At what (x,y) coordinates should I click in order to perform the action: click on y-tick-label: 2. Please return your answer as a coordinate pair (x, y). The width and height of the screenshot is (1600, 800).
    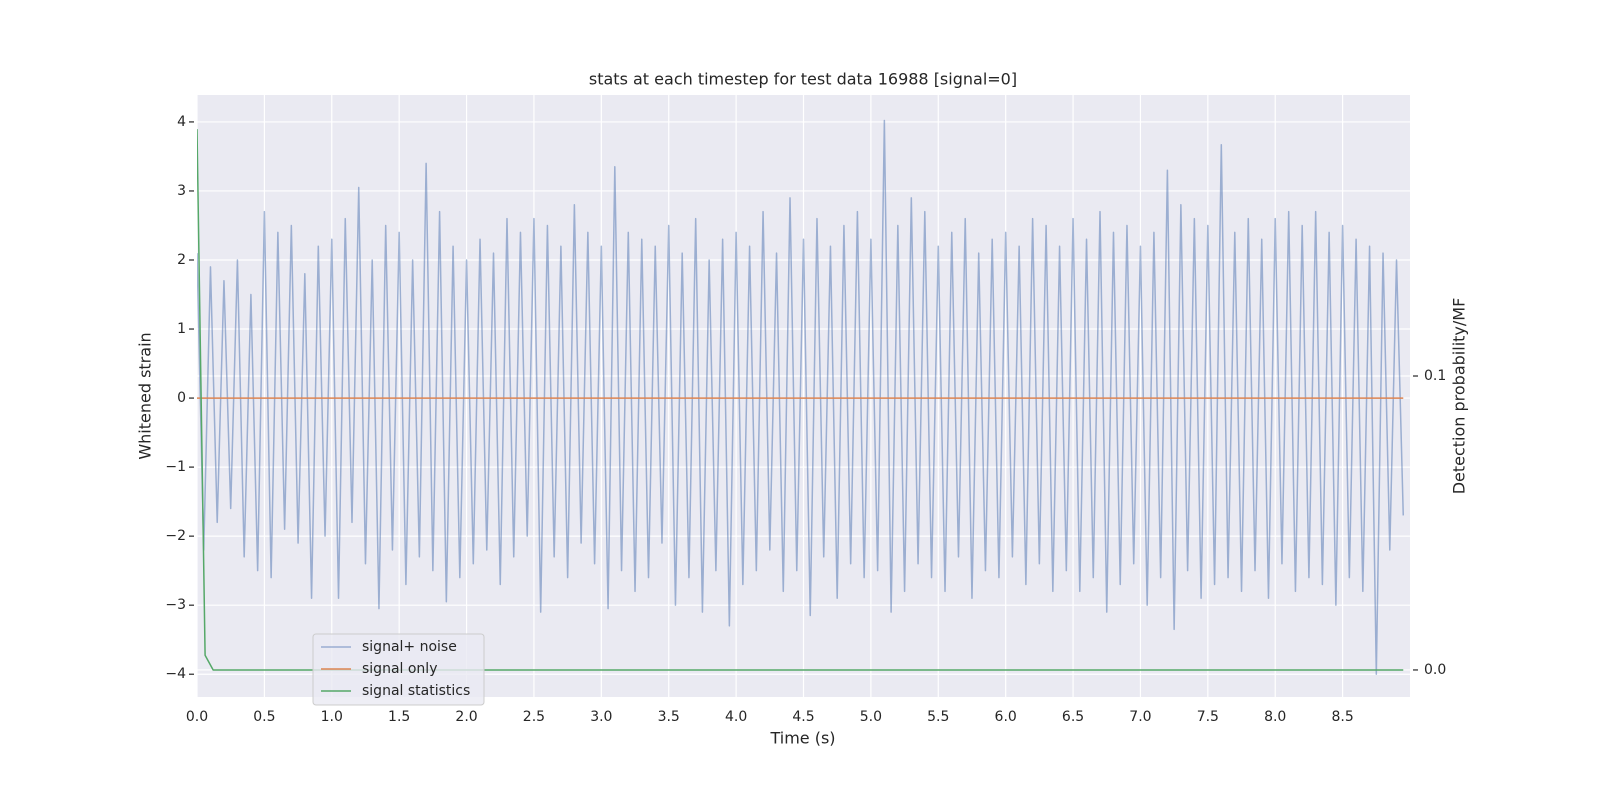
    Looking at the image, I should click on (181, 260).